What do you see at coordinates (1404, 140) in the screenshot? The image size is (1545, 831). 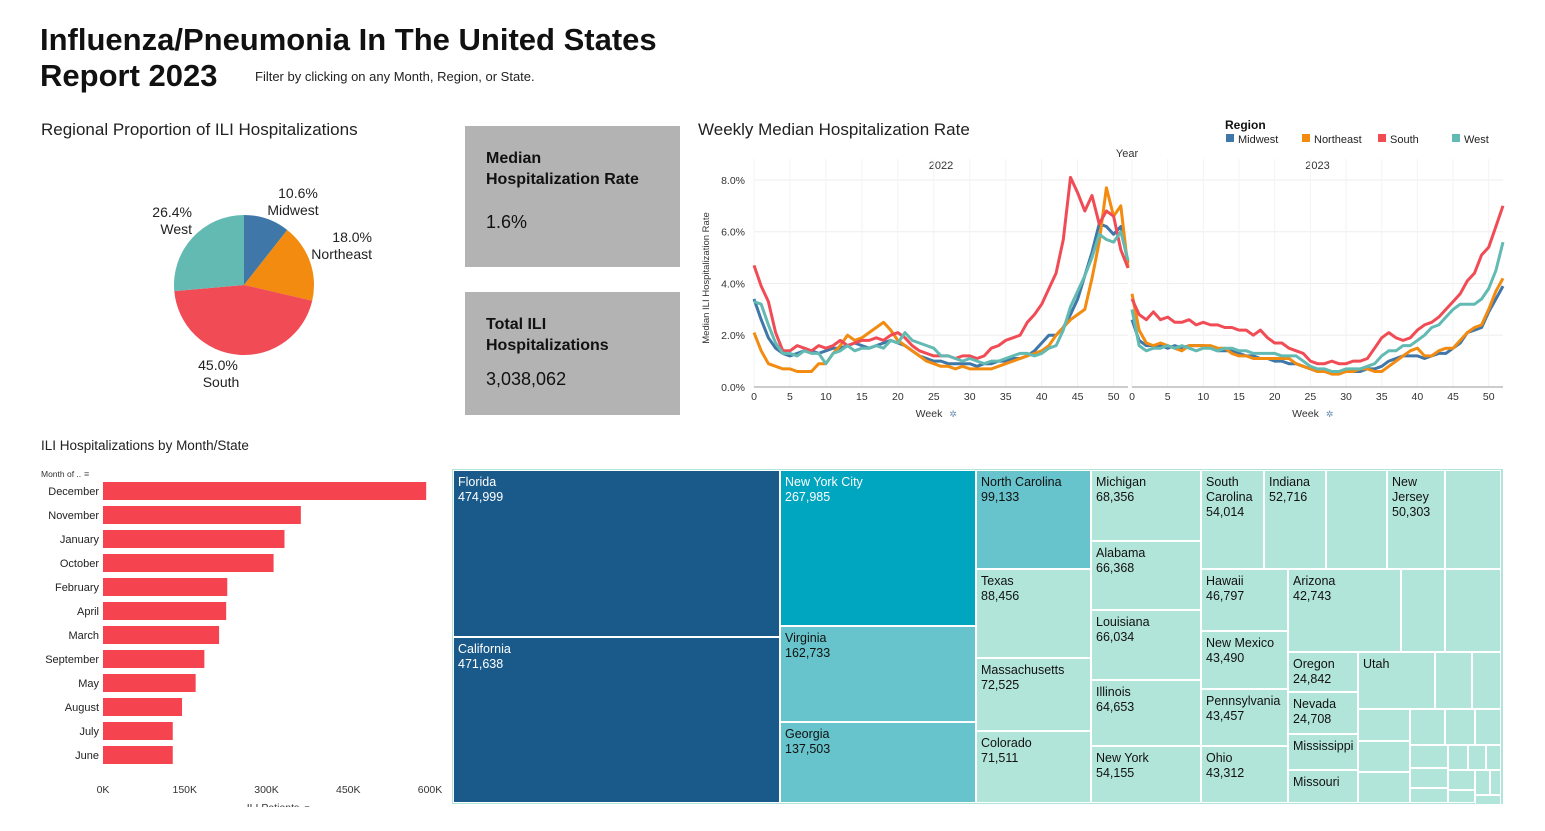 I see `legend-label-south: South` at bounding box center [1404, 140].